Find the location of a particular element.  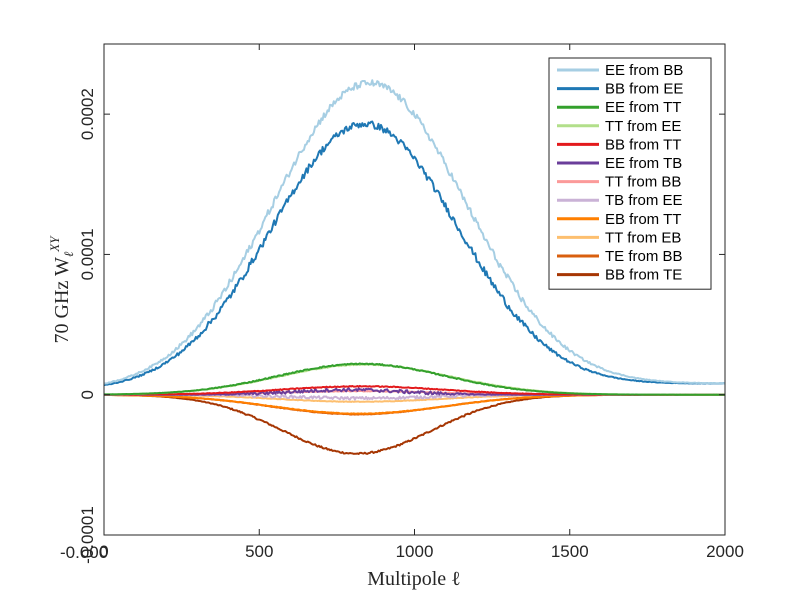

legend-entry: BB from EE is located at coordinates (644, 89).